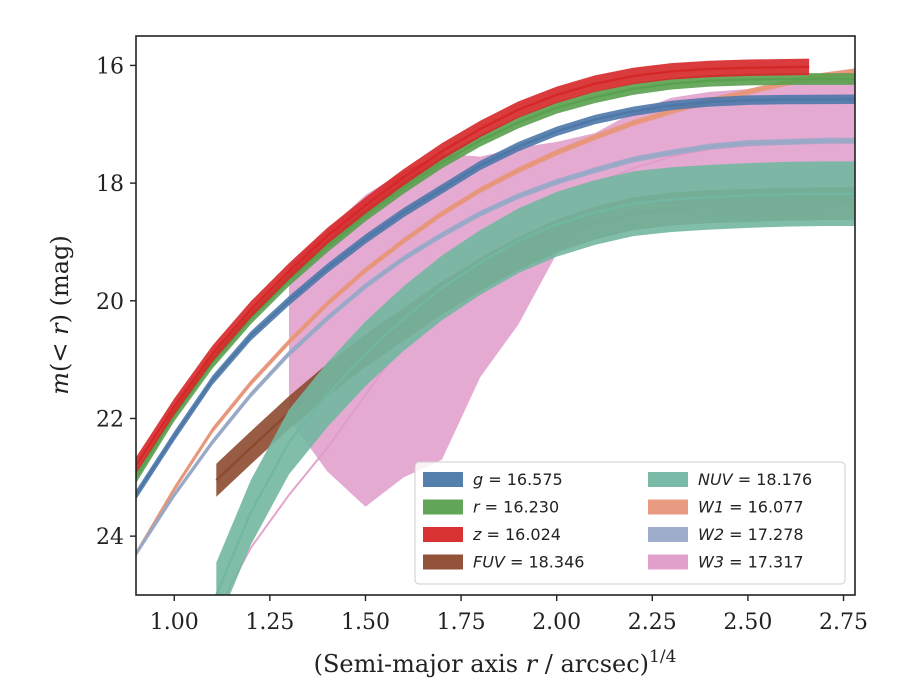  Describe the element at coordinates (60, 383) in the screenshot. I see `y-axis-title-var: m` at that location.